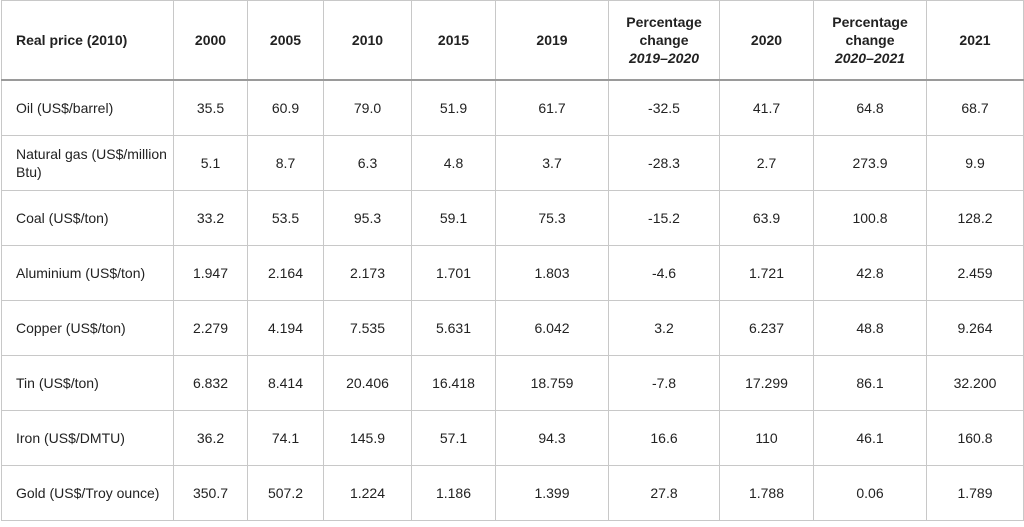 The height and width of the screenshot is (527, 1024). Describe the element at coordinates (87, 273) in the screenshot. I see `row-label: Aluminium (US$/ton)` at that location.